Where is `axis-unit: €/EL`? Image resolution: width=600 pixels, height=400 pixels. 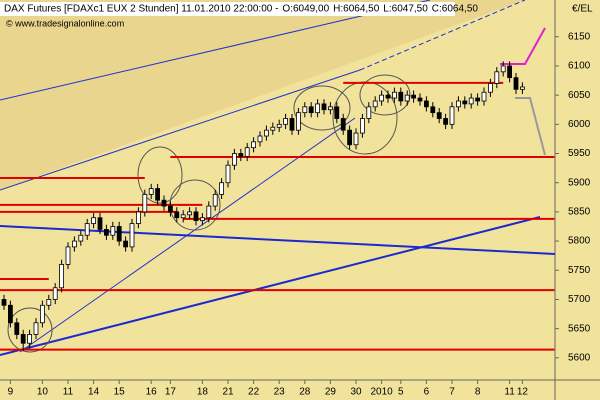 axis-unit: €/EL is located at coordinates (582, 9).